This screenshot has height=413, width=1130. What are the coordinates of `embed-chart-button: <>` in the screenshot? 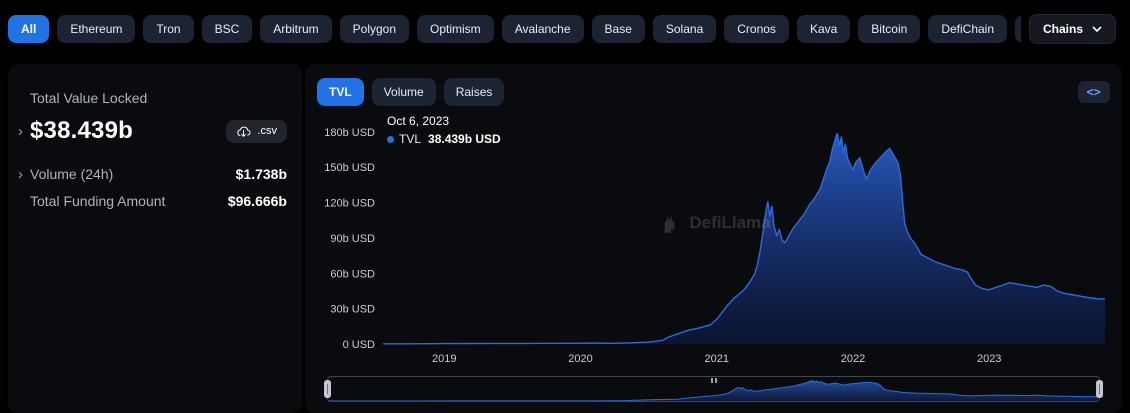 It's located at (1093, 92).